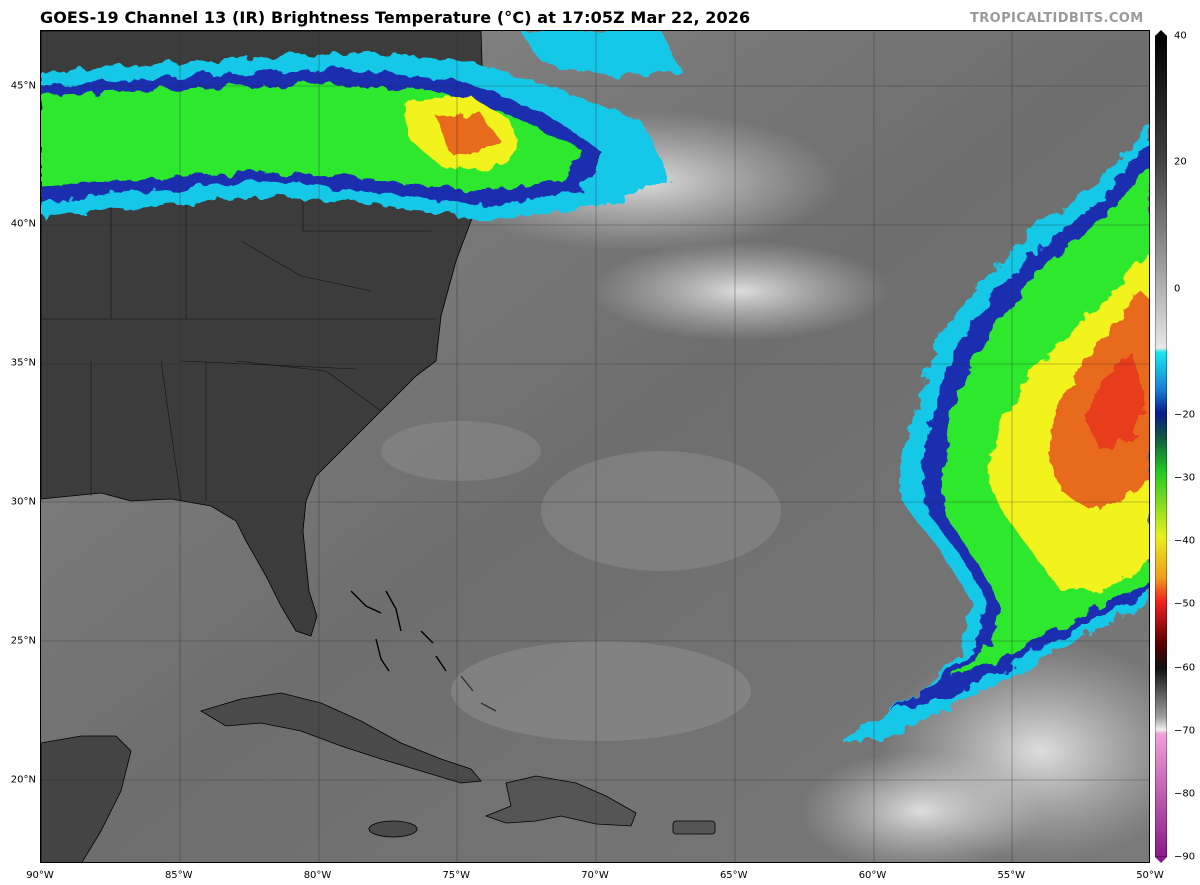  I want to click on lon-tick-label: 65°W, so click(733, 875).